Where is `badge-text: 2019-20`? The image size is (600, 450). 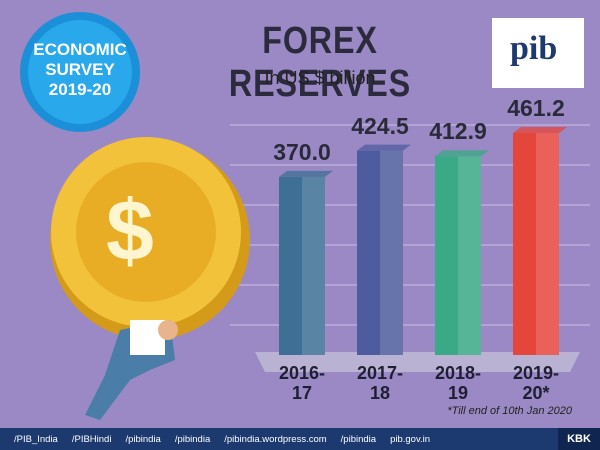 badge-text: 2019-20 is located at coordinates (80, 89).